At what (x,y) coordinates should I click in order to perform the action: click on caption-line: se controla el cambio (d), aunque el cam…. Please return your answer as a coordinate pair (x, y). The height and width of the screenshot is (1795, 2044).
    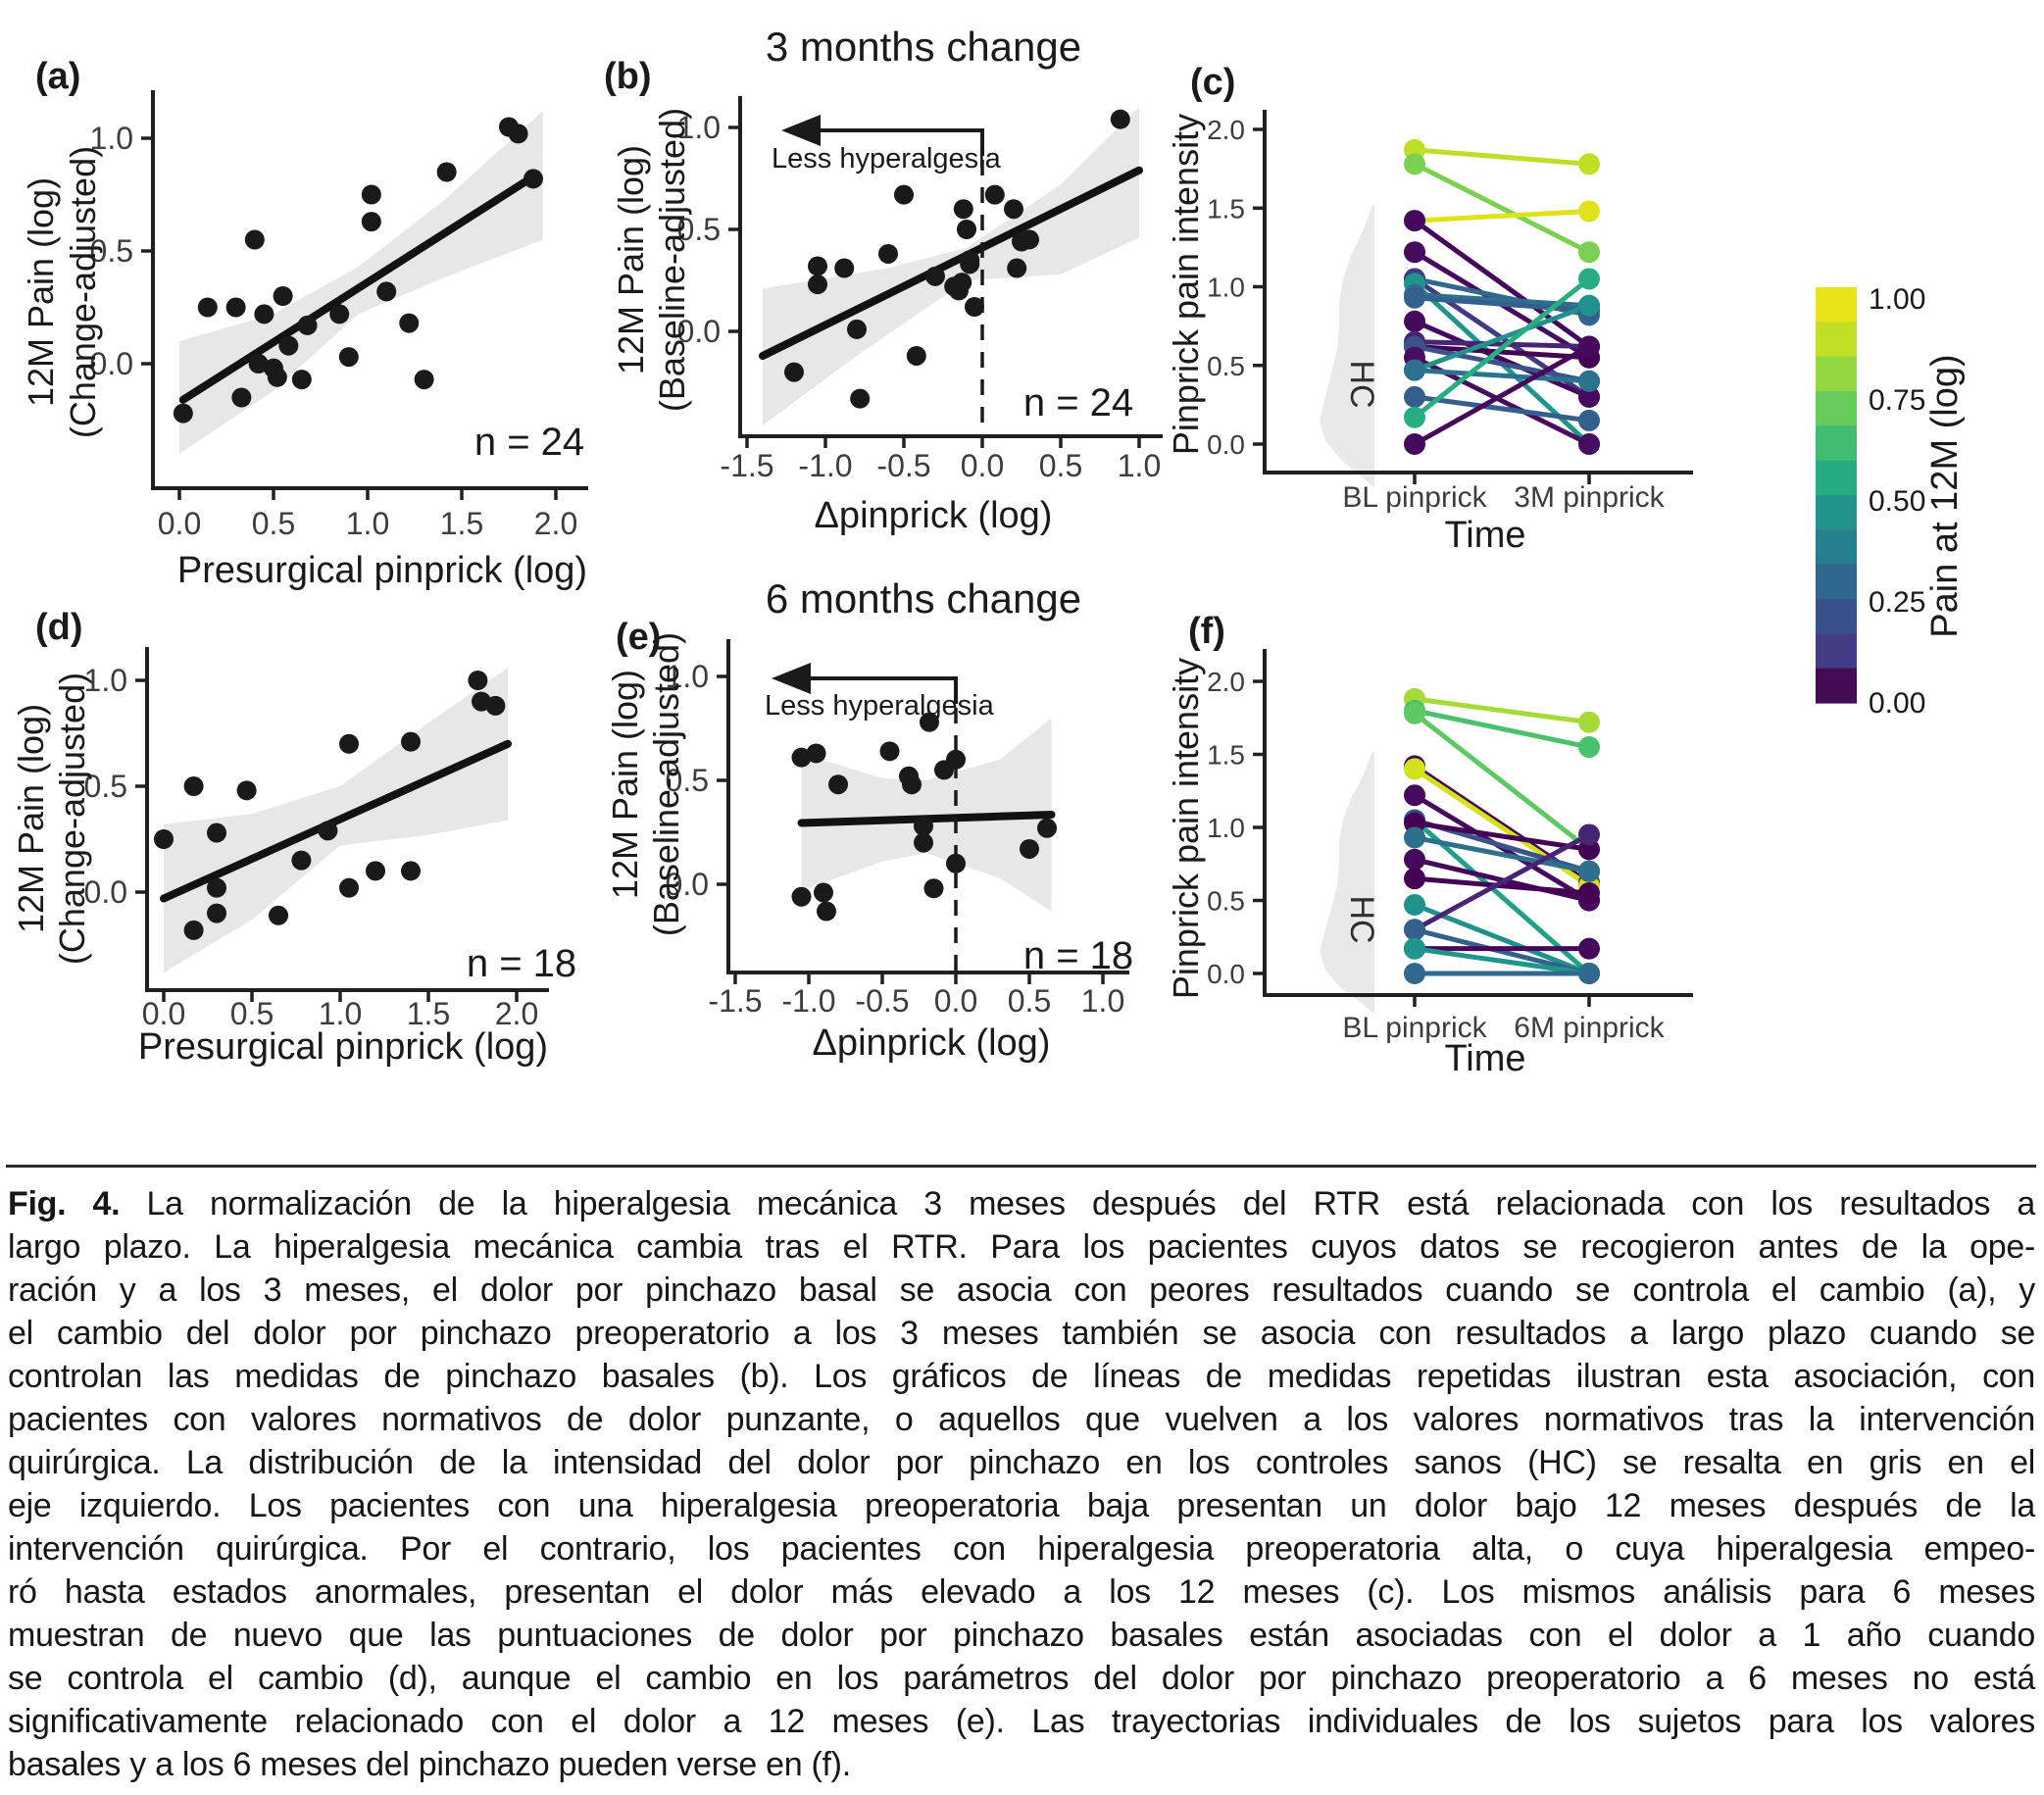
    Looking at the image, I should click on (1022, 1678).